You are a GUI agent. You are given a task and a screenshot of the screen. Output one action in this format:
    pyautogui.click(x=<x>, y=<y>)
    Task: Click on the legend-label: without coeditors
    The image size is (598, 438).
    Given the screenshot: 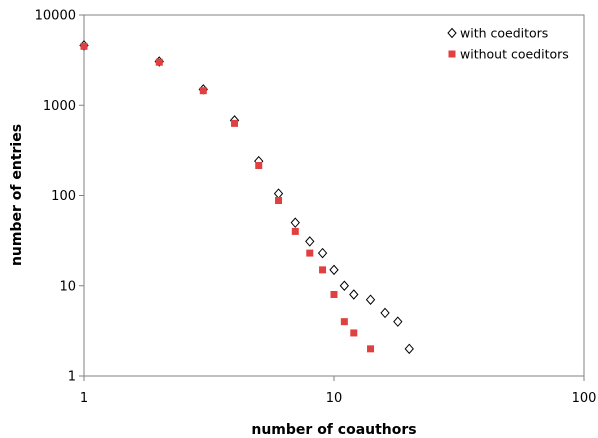 What is the action you would take?
    pyautogui.click(x=514, y=54)
    